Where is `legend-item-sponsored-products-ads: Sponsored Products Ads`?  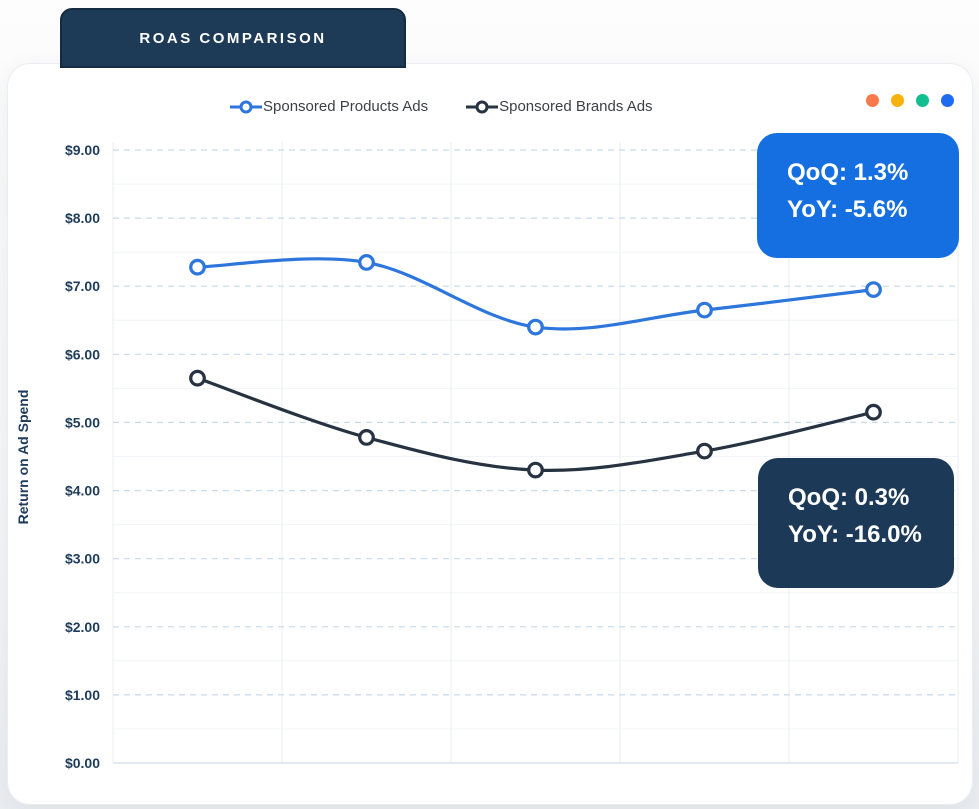
legend-item-sponsored-products-ads: Sponsored Products Ads is located at coordinates (329, 106).